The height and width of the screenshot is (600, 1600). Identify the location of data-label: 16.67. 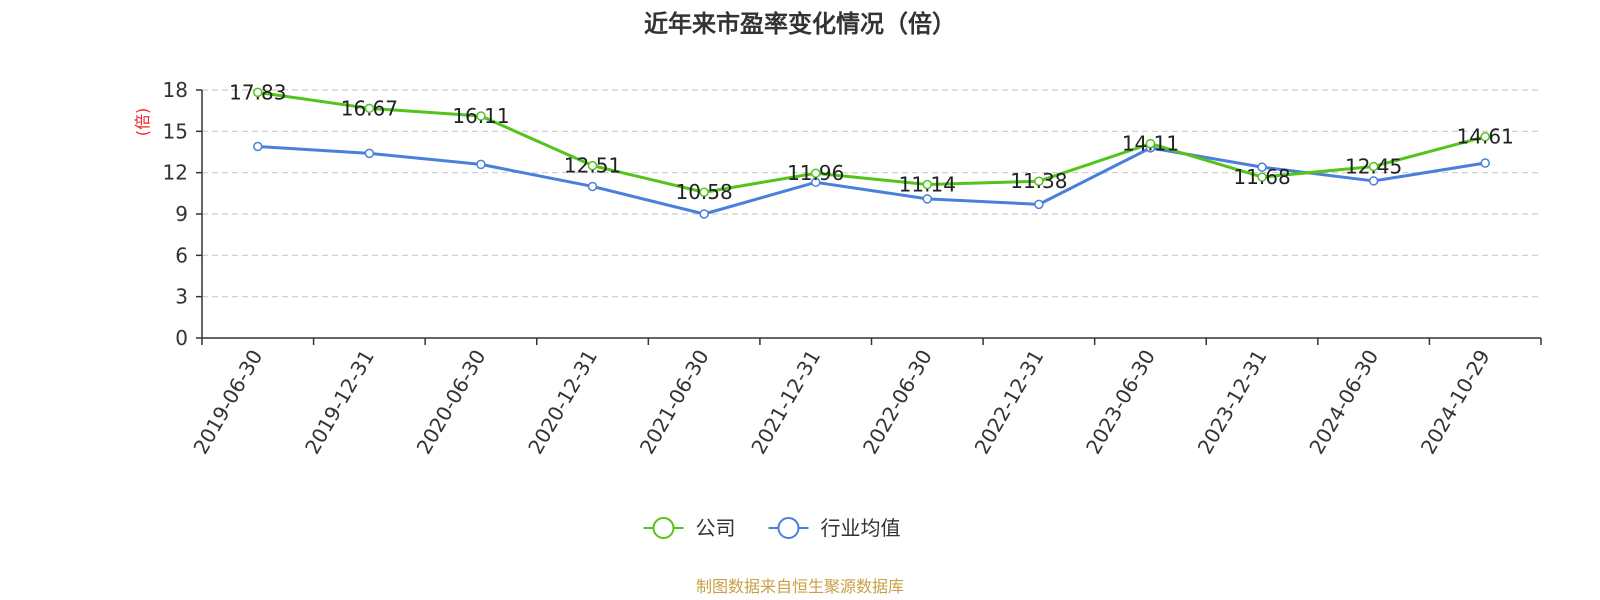
(369, 108).